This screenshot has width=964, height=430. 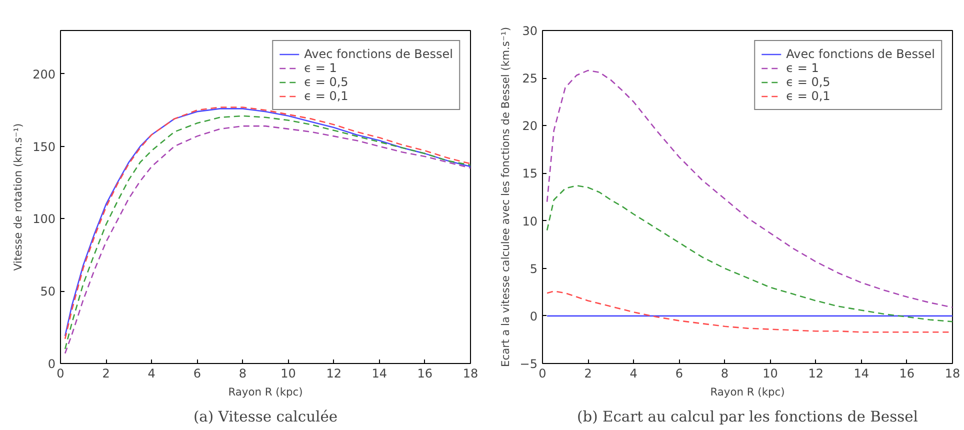 What do you see at coordinates (534, 269) in the screenshot?
I see `y-tick-label: 5` at bounding box center [534, 269].